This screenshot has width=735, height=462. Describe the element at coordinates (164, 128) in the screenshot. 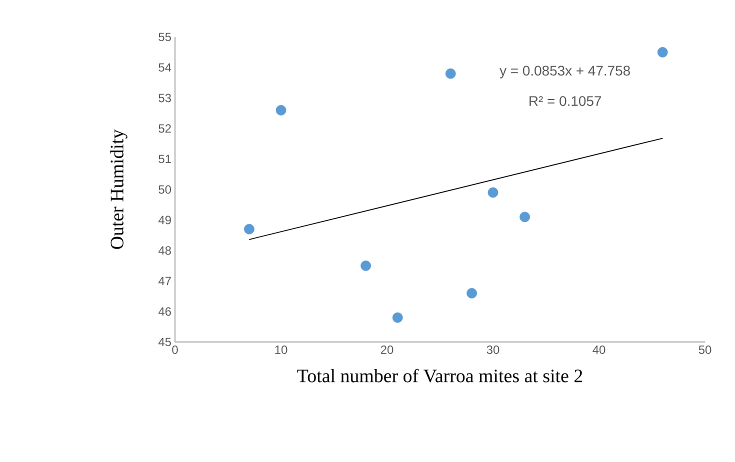

I see `y-tick-label: 52` at that location.